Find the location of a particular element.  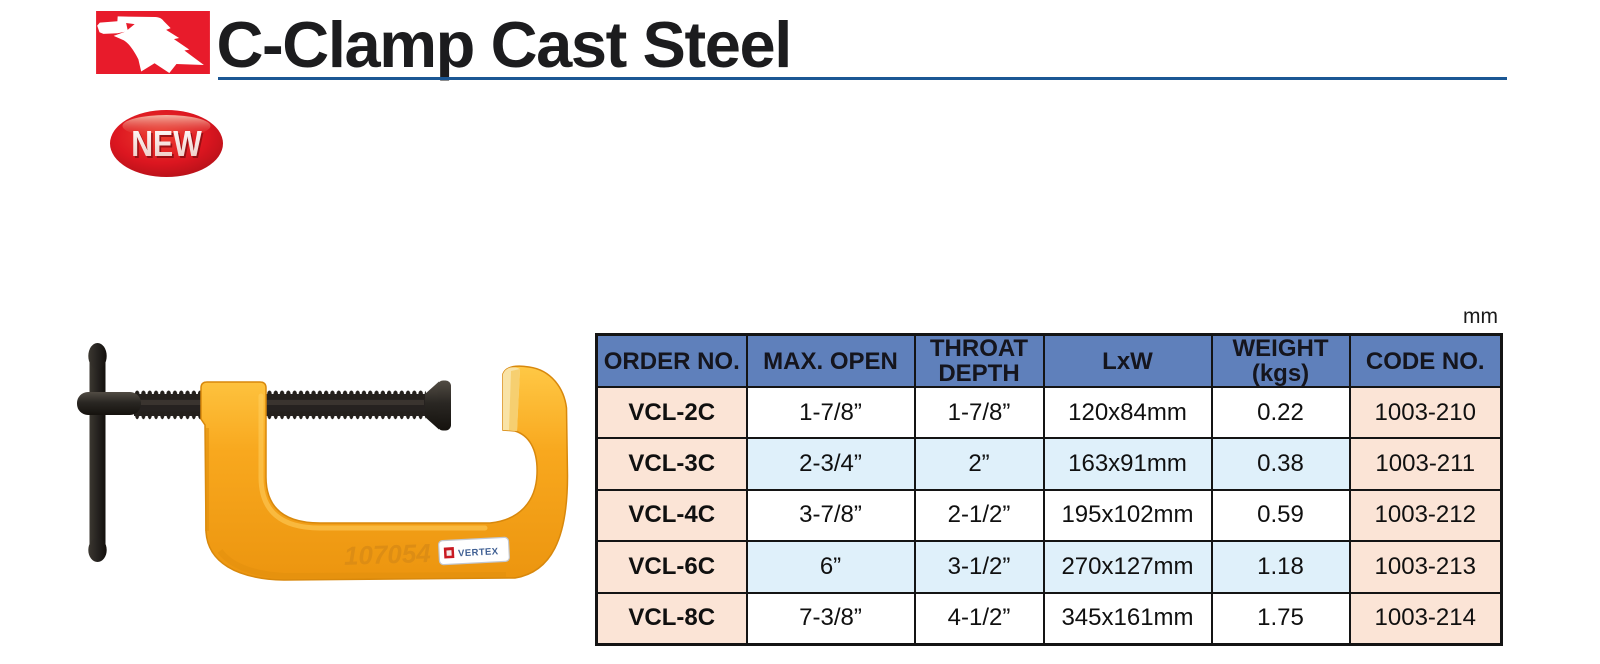

svg-text: VERTEX is located at coordinates (478, 552).